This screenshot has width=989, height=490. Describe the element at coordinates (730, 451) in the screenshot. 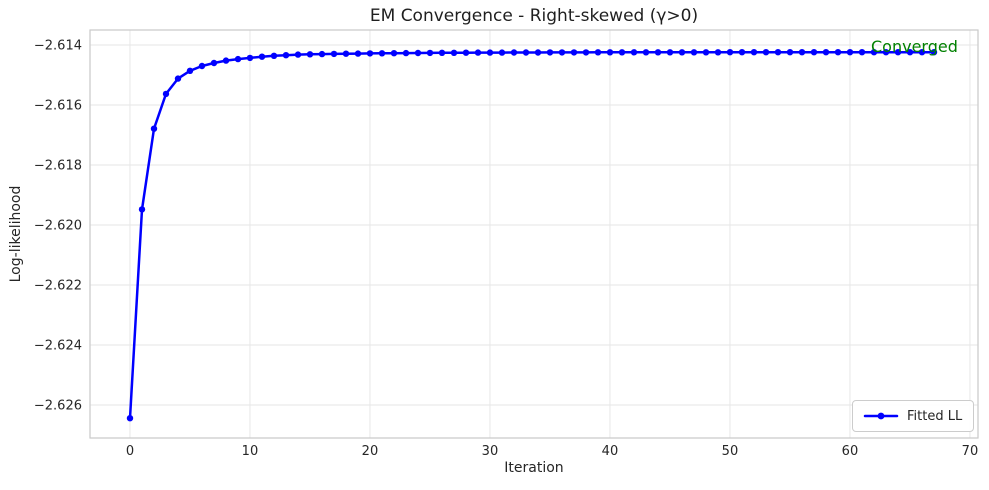

I see `x-tick-label: 50` at that location.